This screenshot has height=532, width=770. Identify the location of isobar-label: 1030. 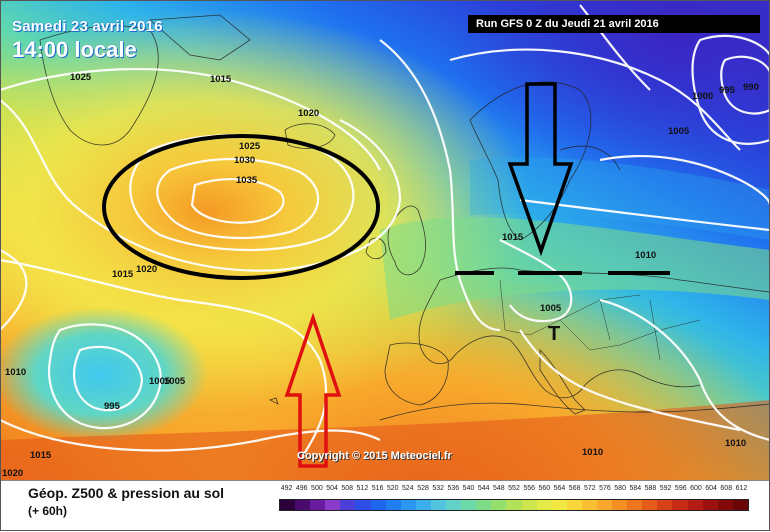
(244, 160).